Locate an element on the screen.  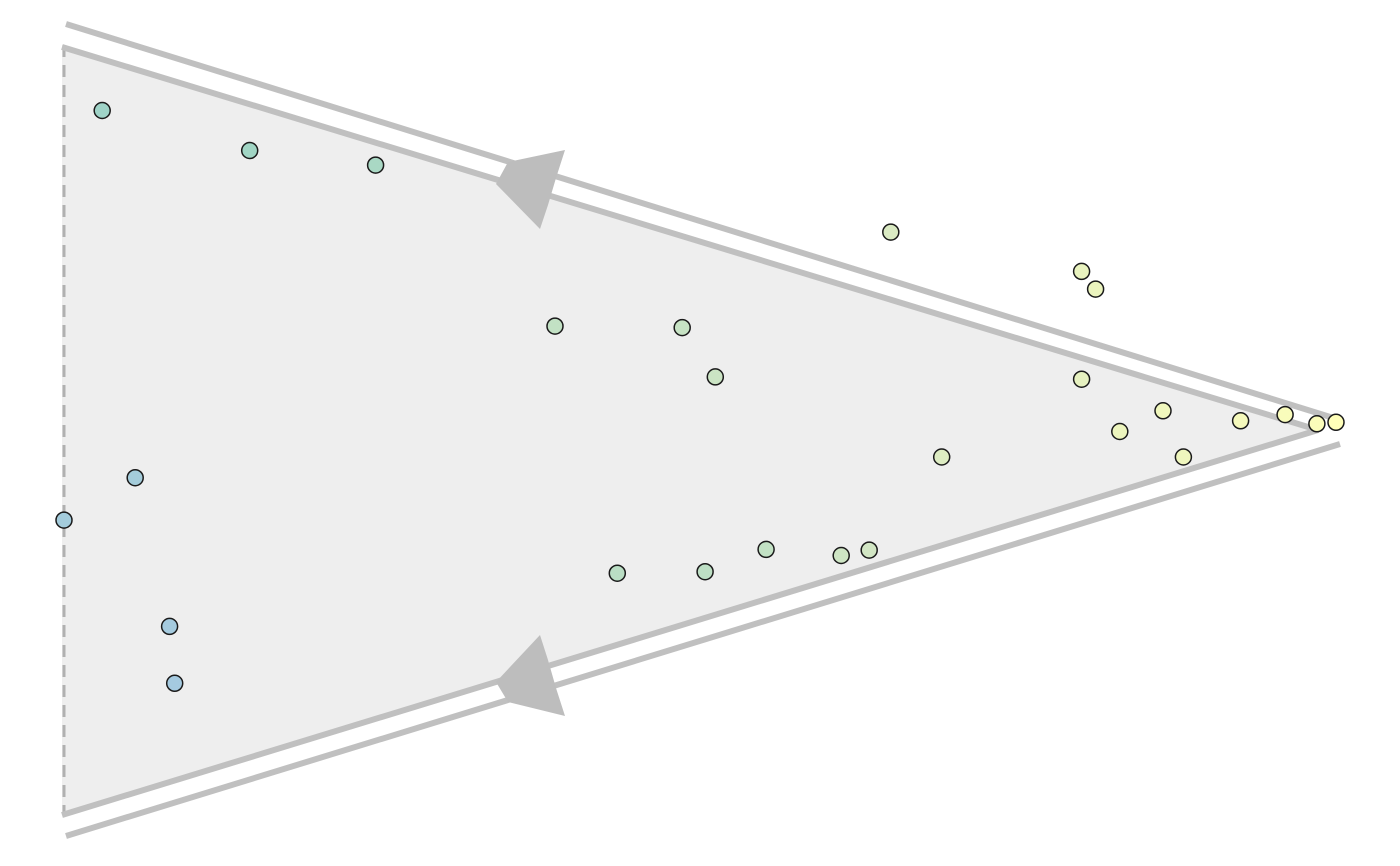
bottom-arrow-icon is located at coordinates (530, 675).